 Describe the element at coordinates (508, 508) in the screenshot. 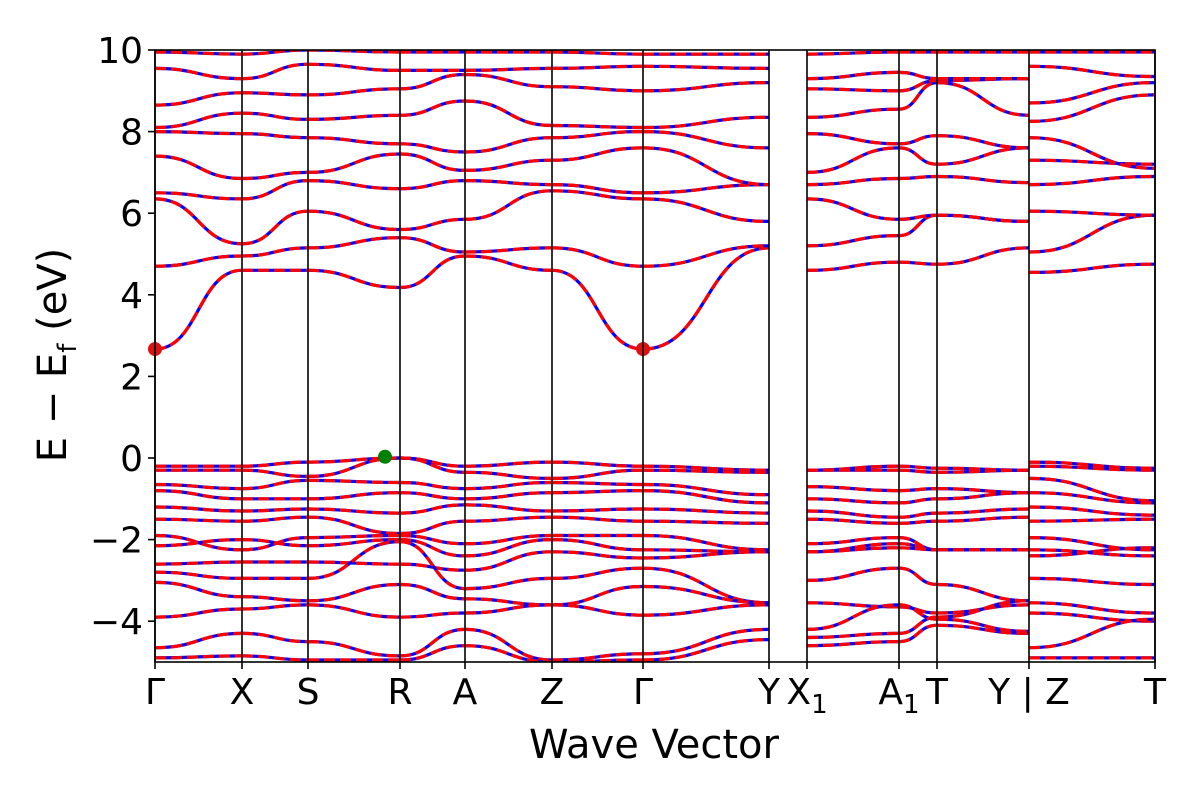

I see `band-14-segment-4-blue` at that location.